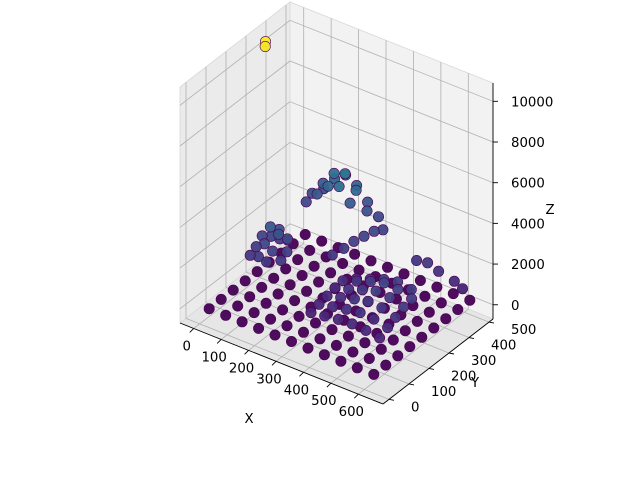 Image resolution: width=640 pixels, height=480 pixels. What do you see at coordinates (391, 183) in the screenshot?
I see `grid-line-z-back` at bounding box center [391, 183].